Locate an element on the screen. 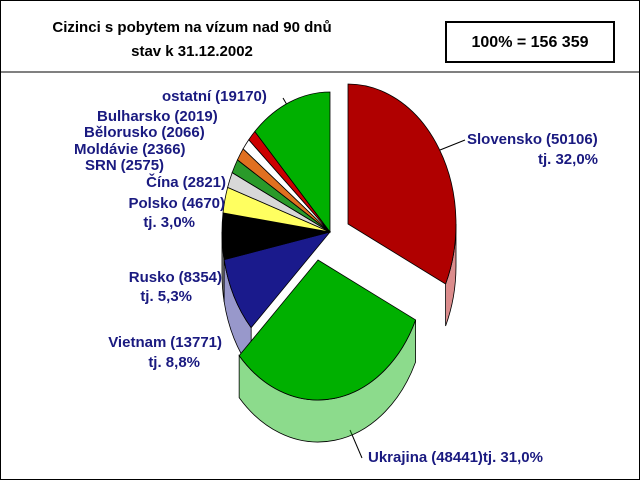 This screenshot has width=640, height=480. value-label: (19170) is located at coordinates (241, 96).